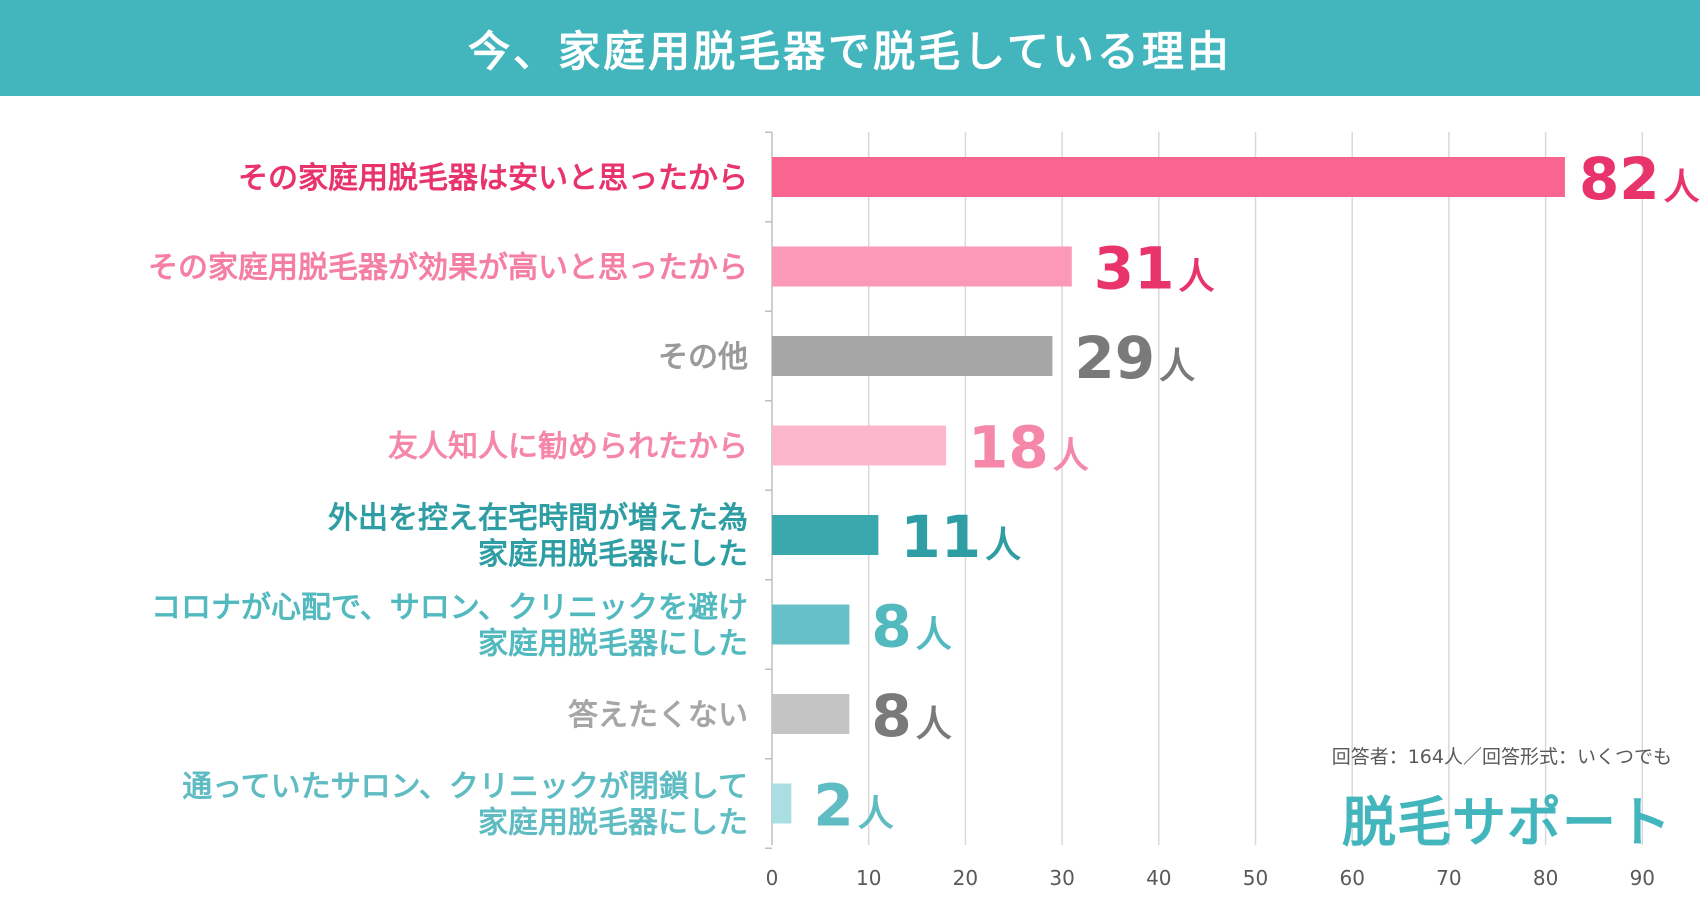 This screenshot has width=1700, height=900. What do you see at coordinates (538, 518) in the screenshot?
I see `category-label: 外出を控え在宅時間が増えた為` at bounding box center [538, 518].